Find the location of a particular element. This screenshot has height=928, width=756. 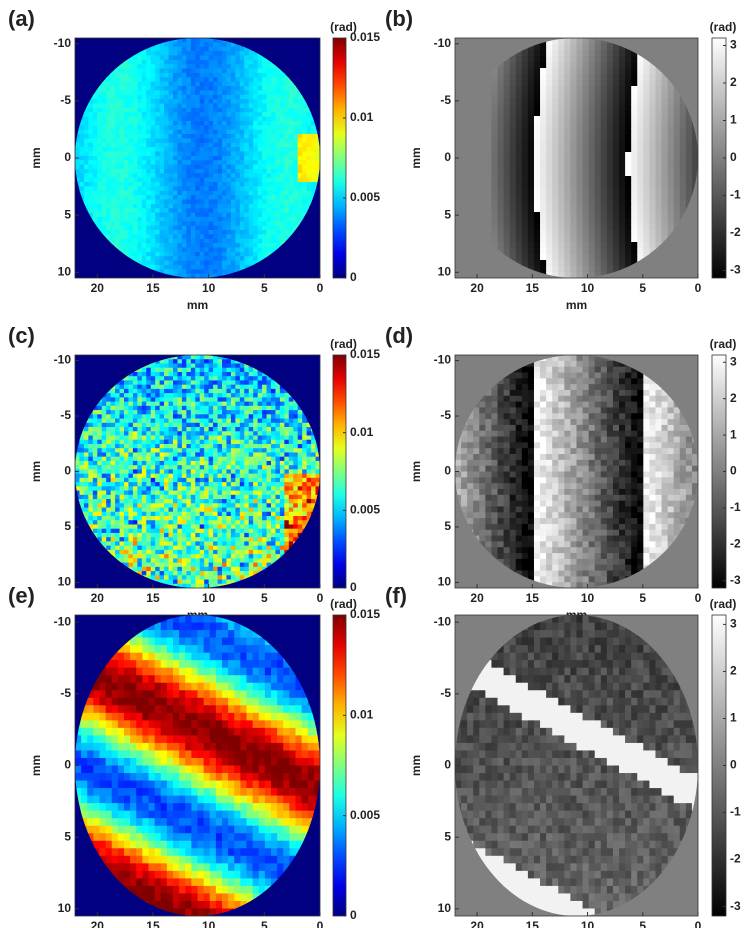

panel-label: (a) is located at coordinates (21, 18).